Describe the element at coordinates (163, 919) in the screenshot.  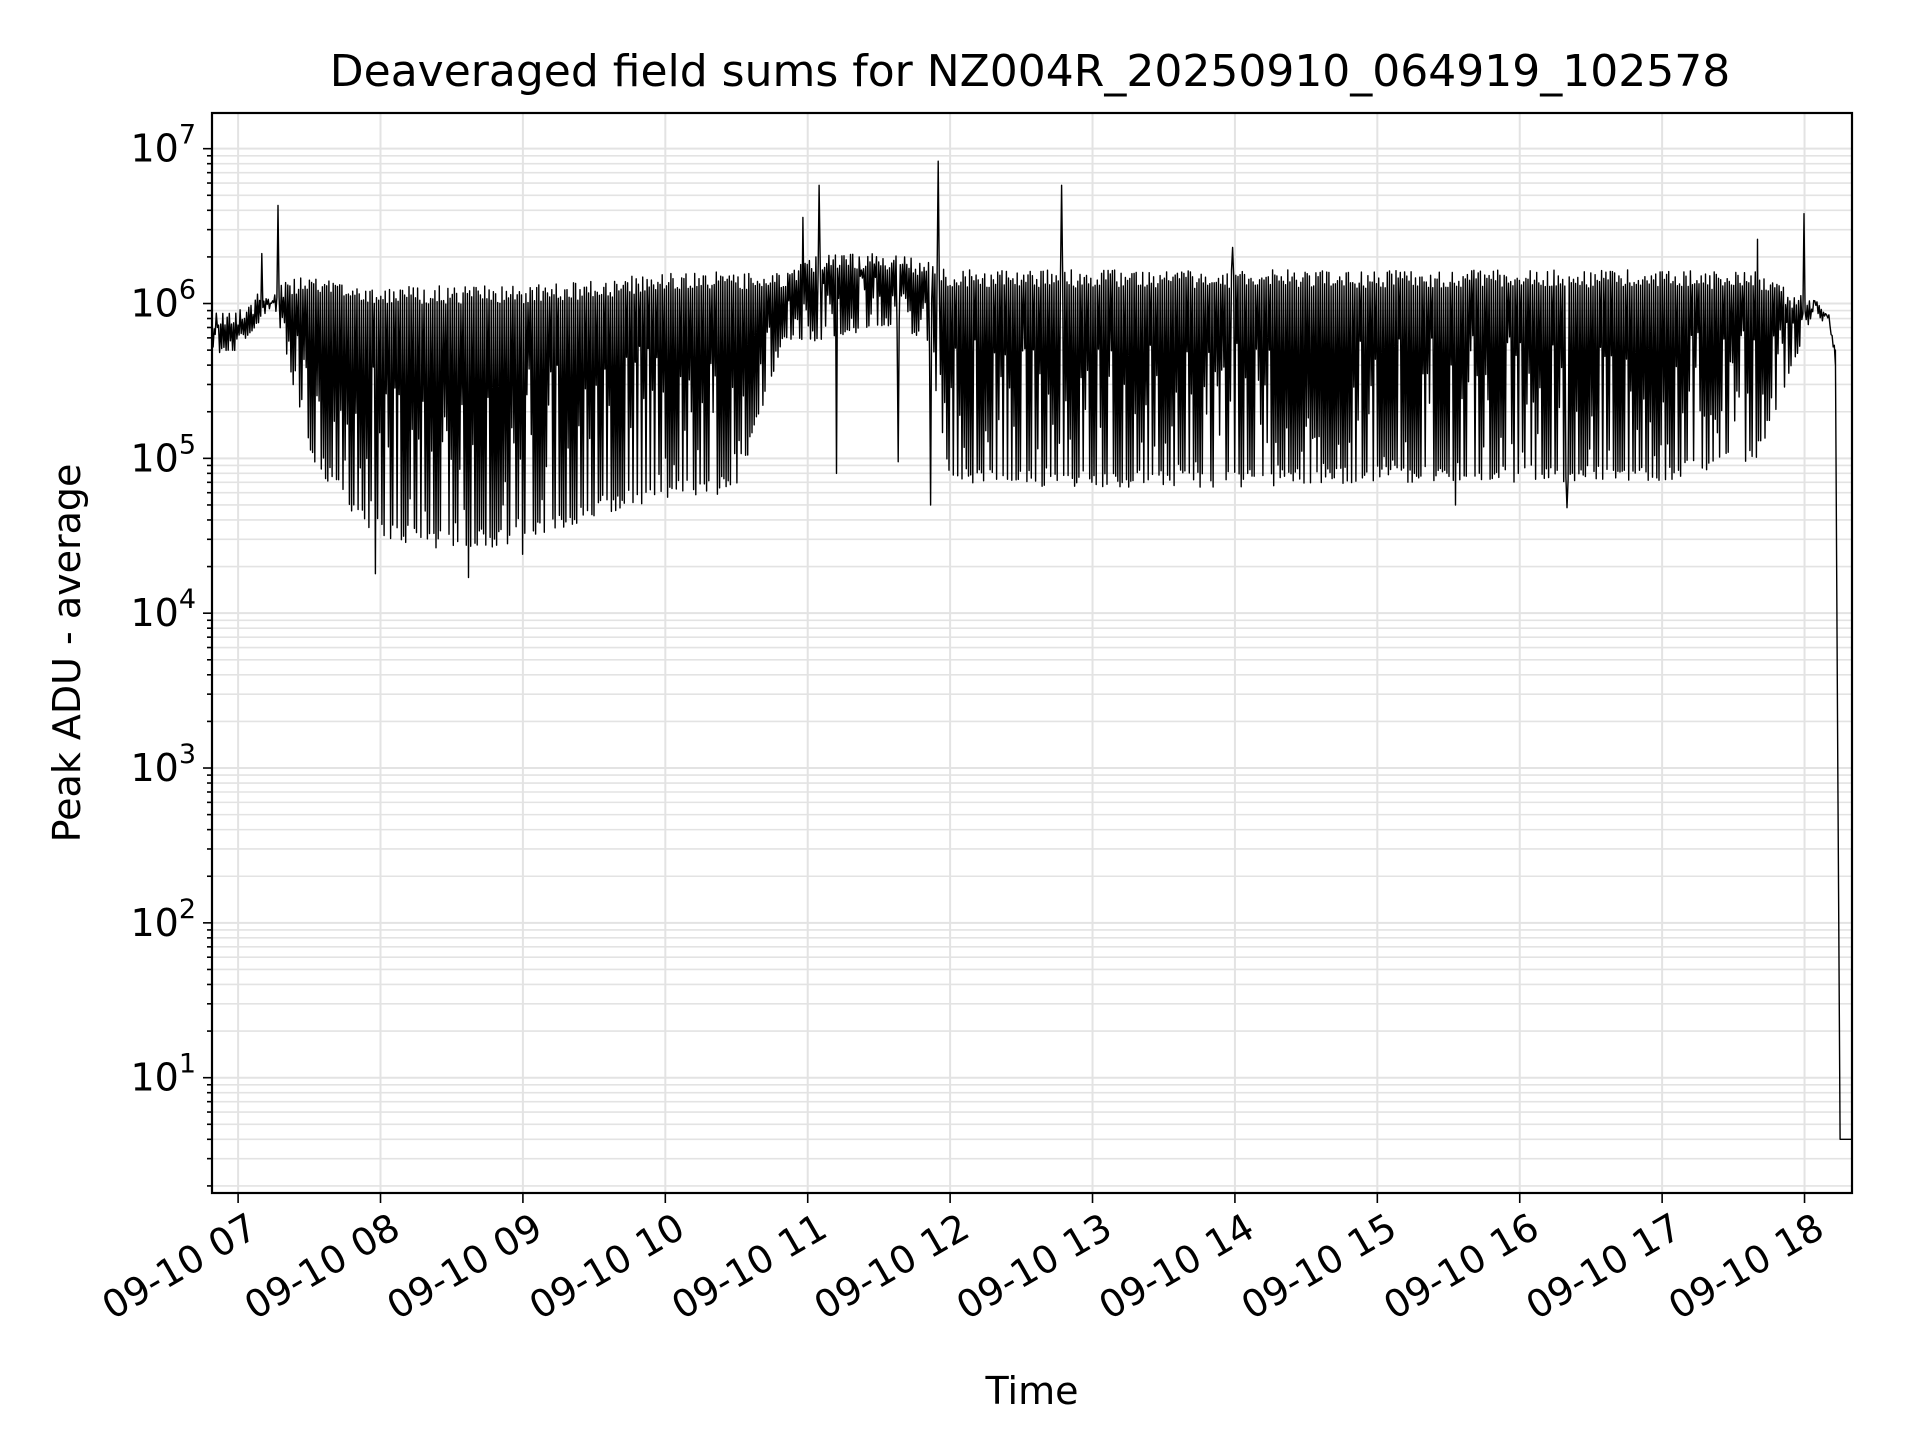
I see `y-tick-label: 10²` at that location.